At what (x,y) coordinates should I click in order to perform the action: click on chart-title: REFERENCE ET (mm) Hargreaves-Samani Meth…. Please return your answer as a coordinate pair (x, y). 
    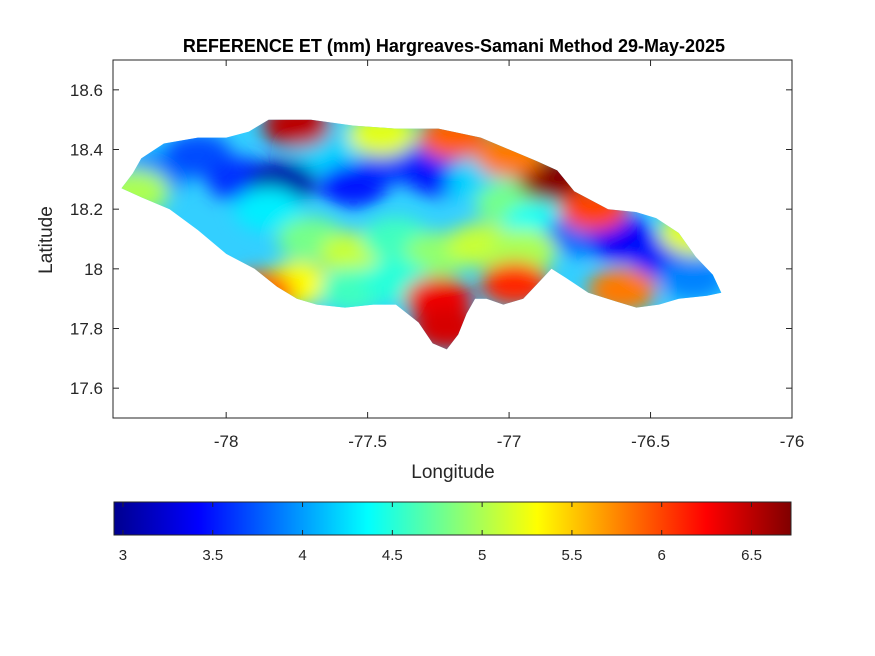
    Looking at the image, I should click on (454, 46).